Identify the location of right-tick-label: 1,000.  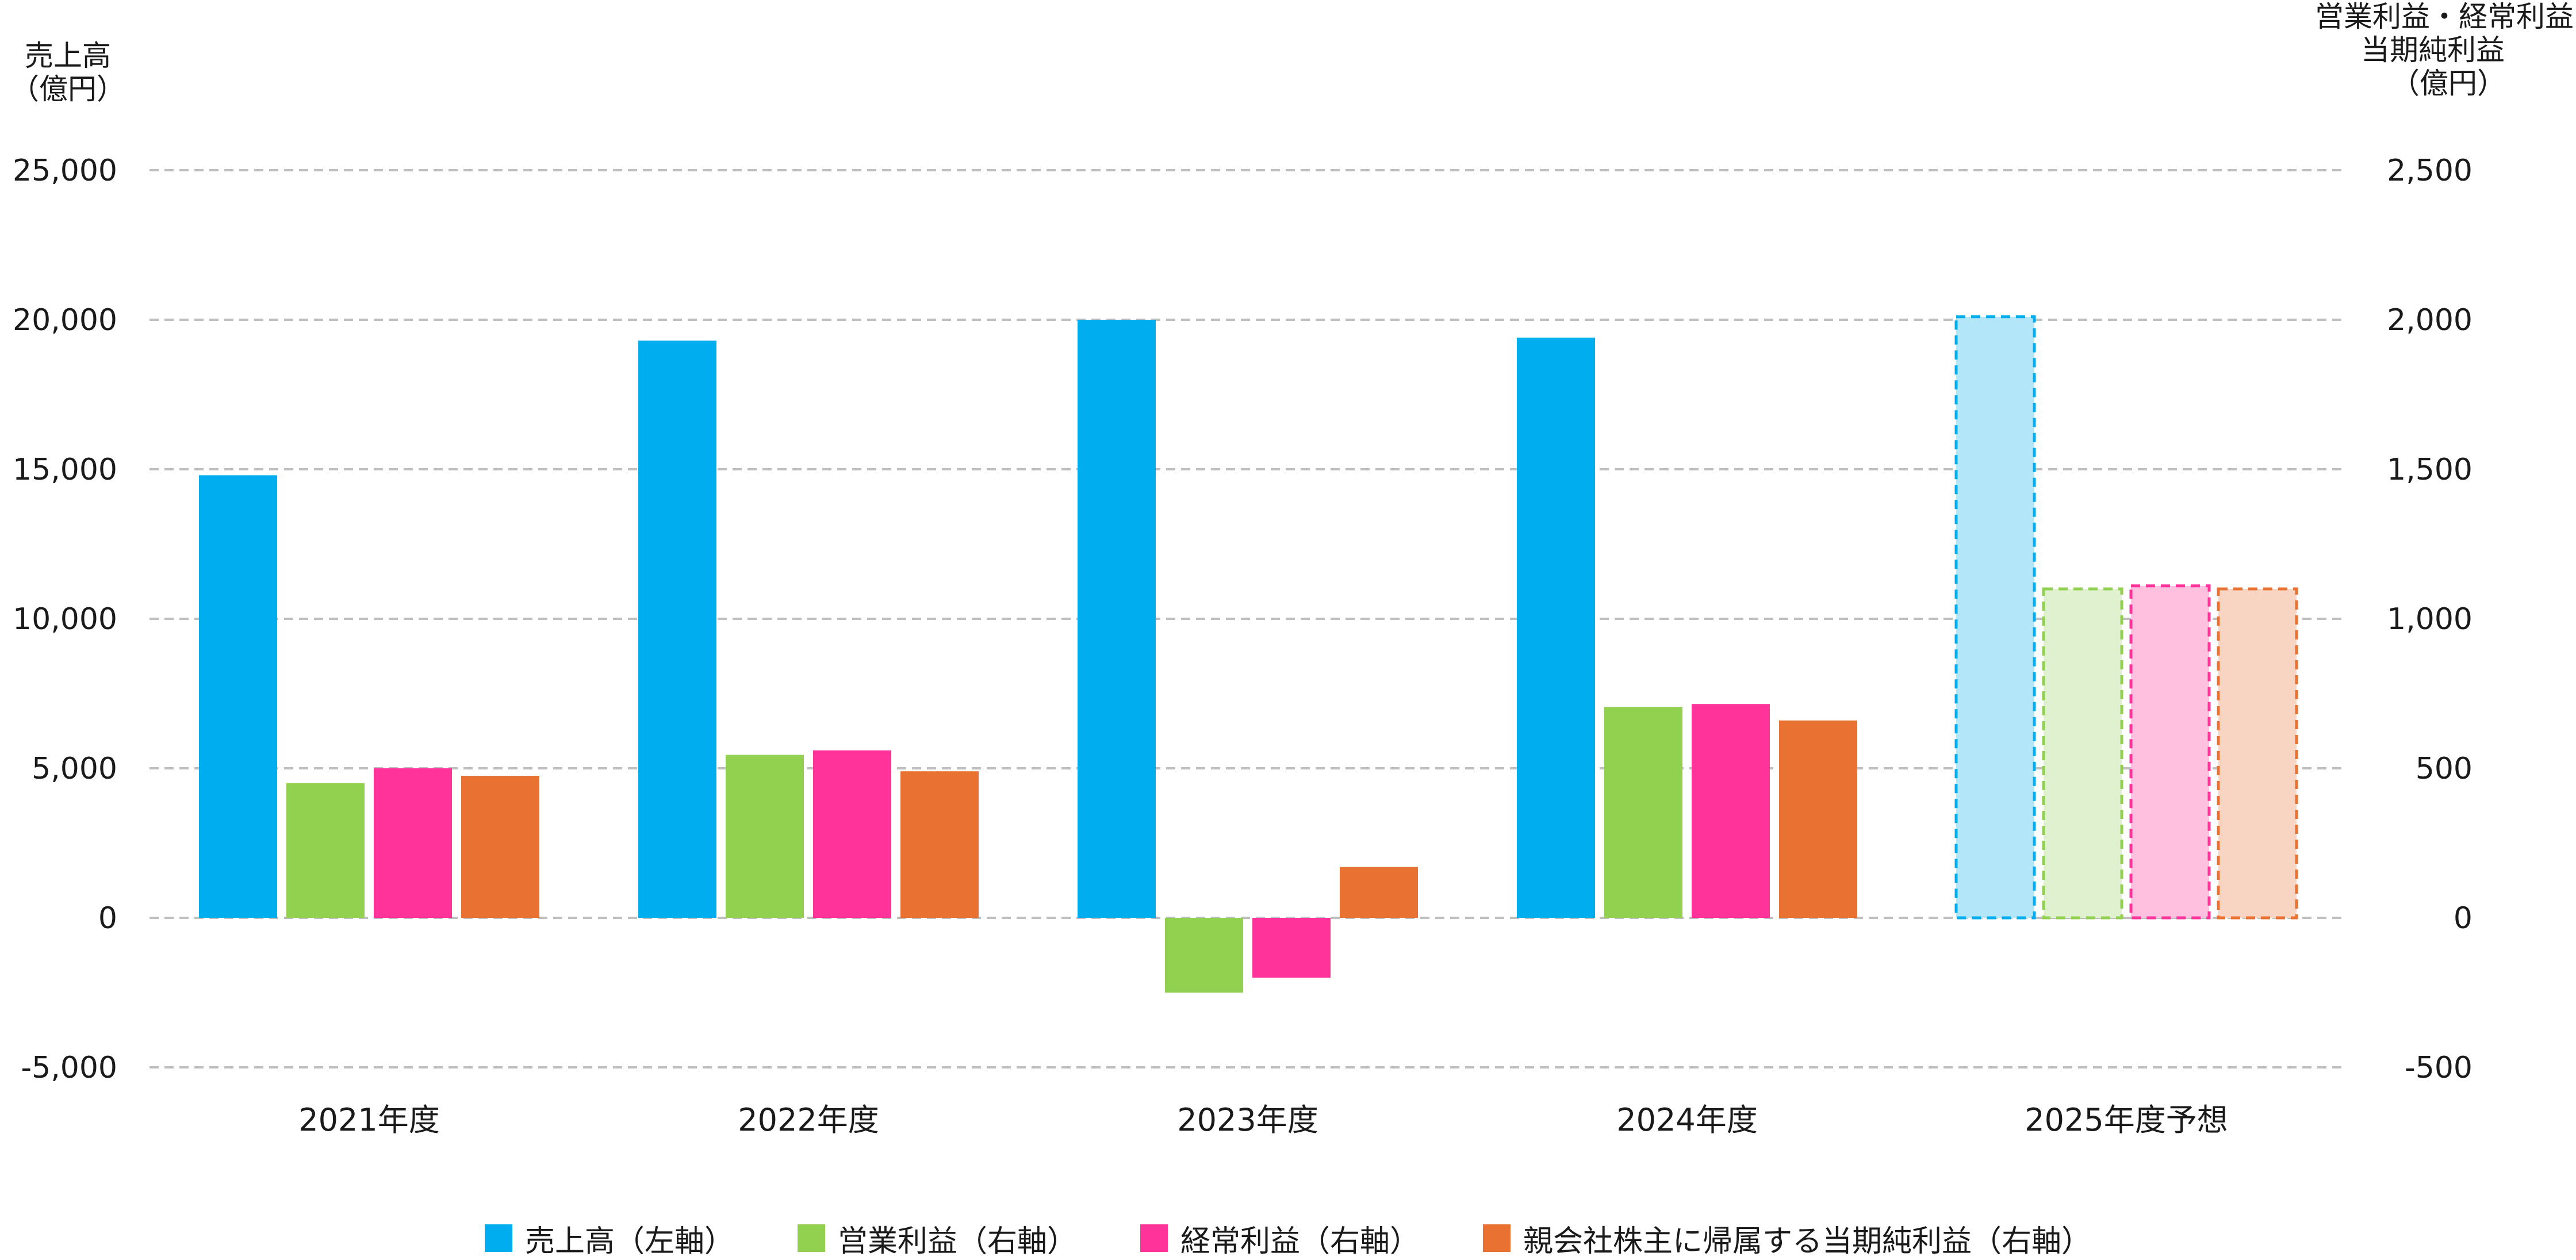
(2429, 620).